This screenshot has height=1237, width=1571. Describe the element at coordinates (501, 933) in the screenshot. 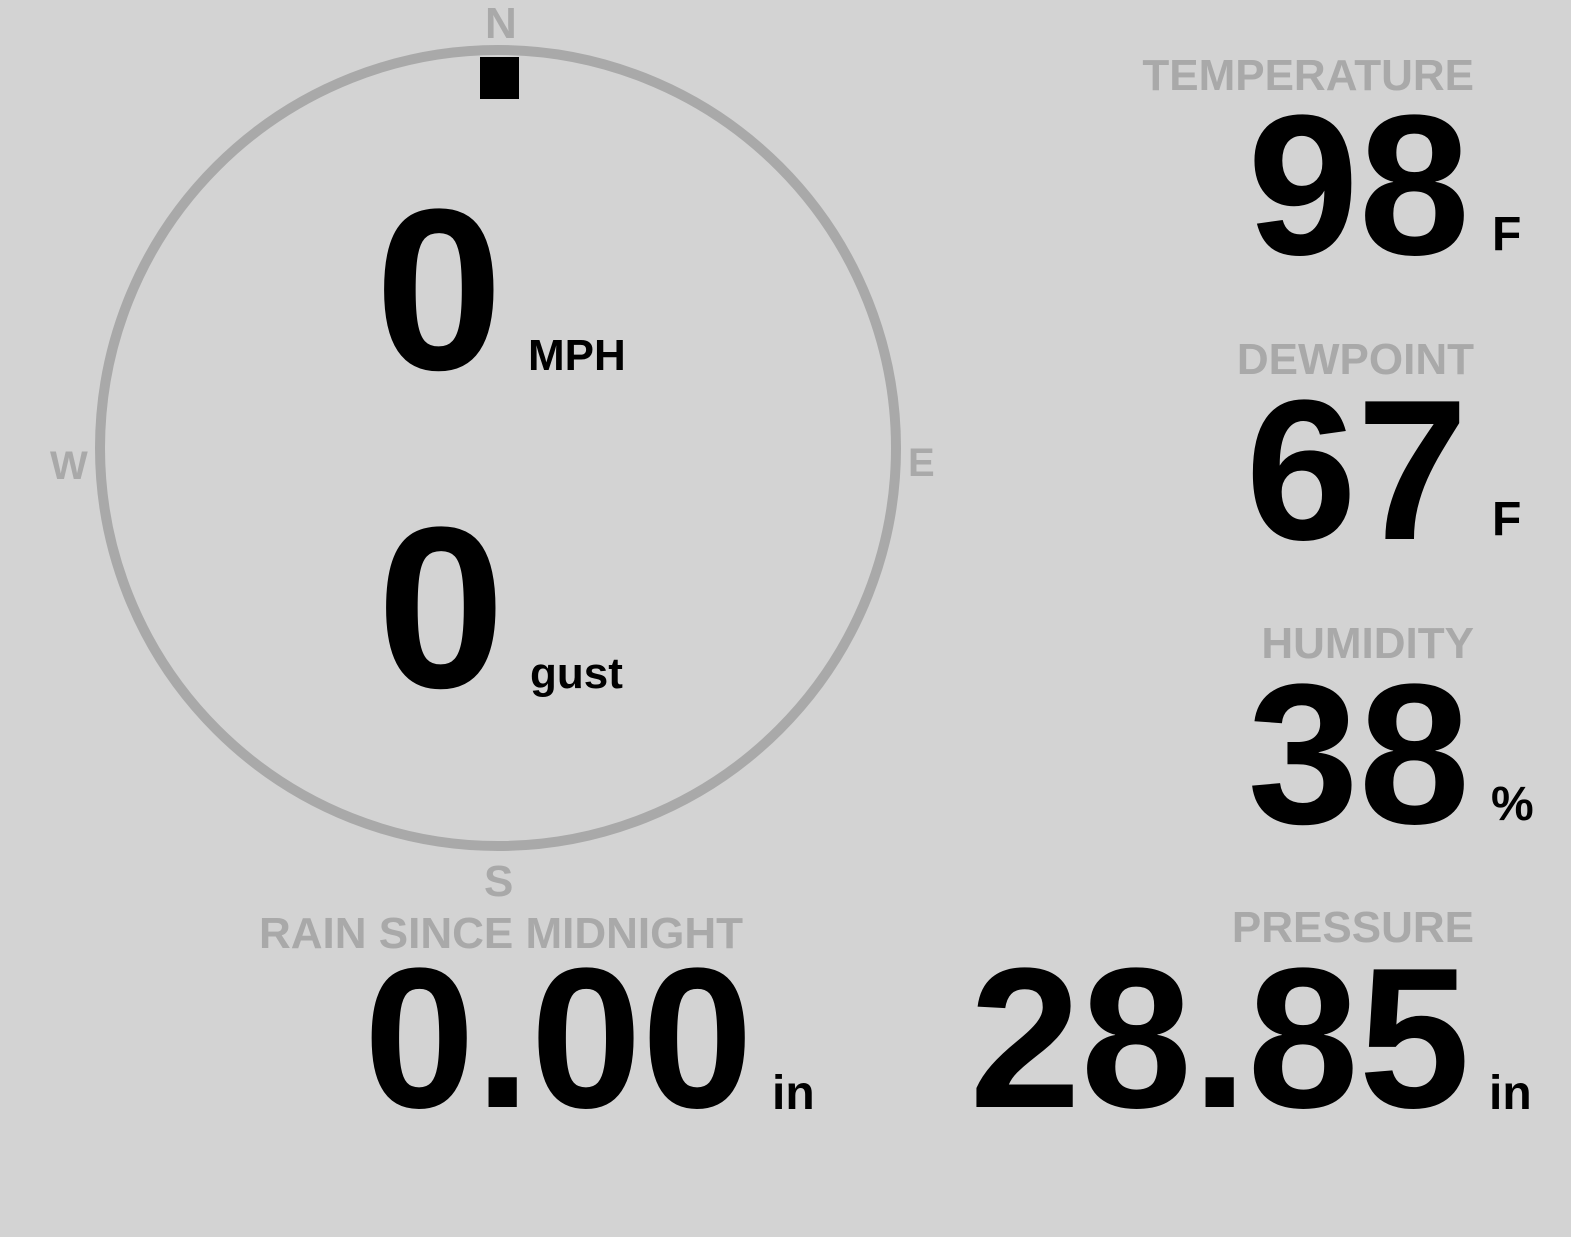

I see `rain-label: RAIN SINCE MIDNIGHT` at that location.